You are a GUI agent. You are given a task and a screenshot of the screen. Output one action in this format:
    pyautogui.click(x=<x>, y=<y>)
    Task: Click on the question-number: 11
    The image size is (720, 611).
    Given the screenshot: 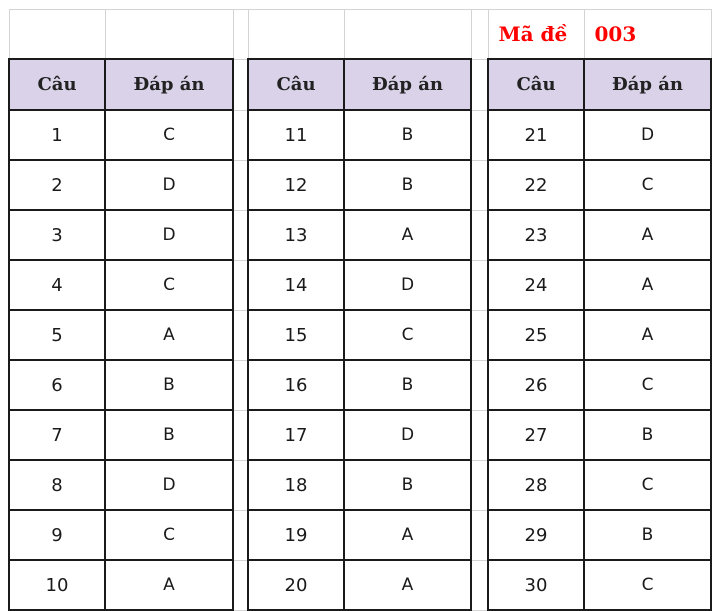 What is the action you would take?
    pyautogui.click(x=296, y=135)
    